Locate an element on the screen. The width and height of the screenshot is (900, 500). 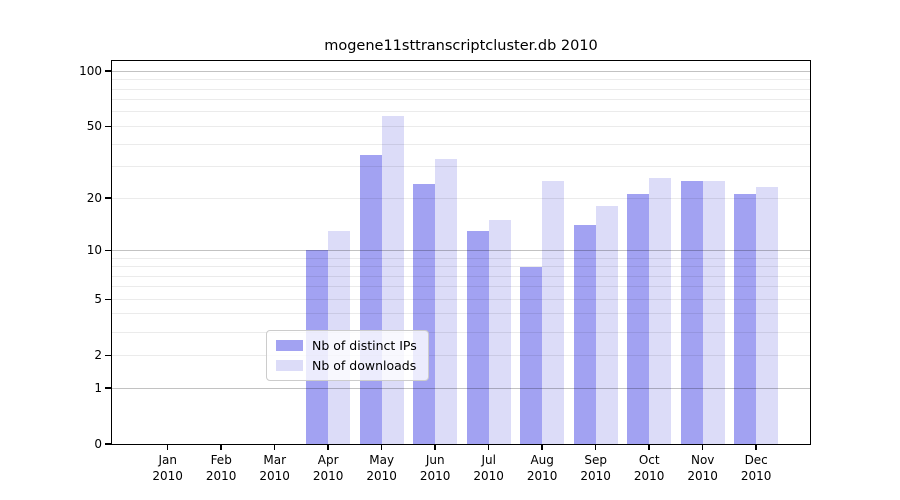
x-tick-label-sep: Sep 2010 is located at coordinates (596, 468).